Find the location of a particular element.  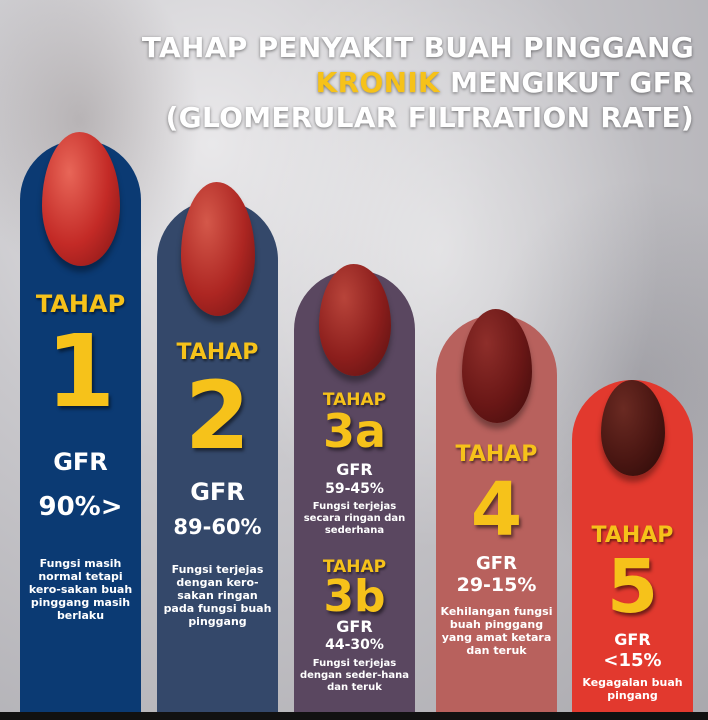

title-line-1: TAHAP PENYAKIT BUAH PINGGANG is located at coordinates (417, 47).